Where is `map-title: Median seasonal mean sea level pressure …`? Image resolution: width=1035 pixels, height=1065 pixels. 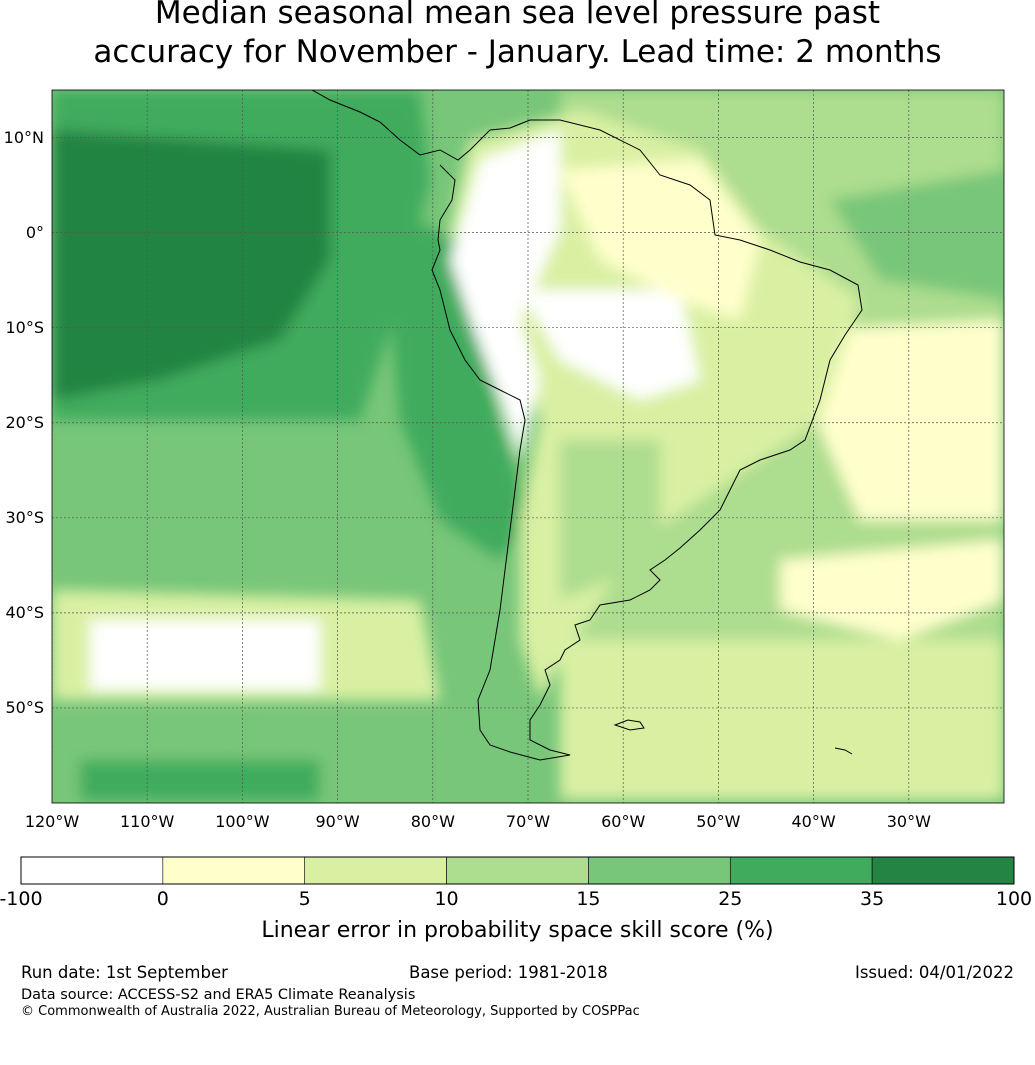 map-title: Median seasonal mean sea level pressure … is located at coordinates (517, 36).